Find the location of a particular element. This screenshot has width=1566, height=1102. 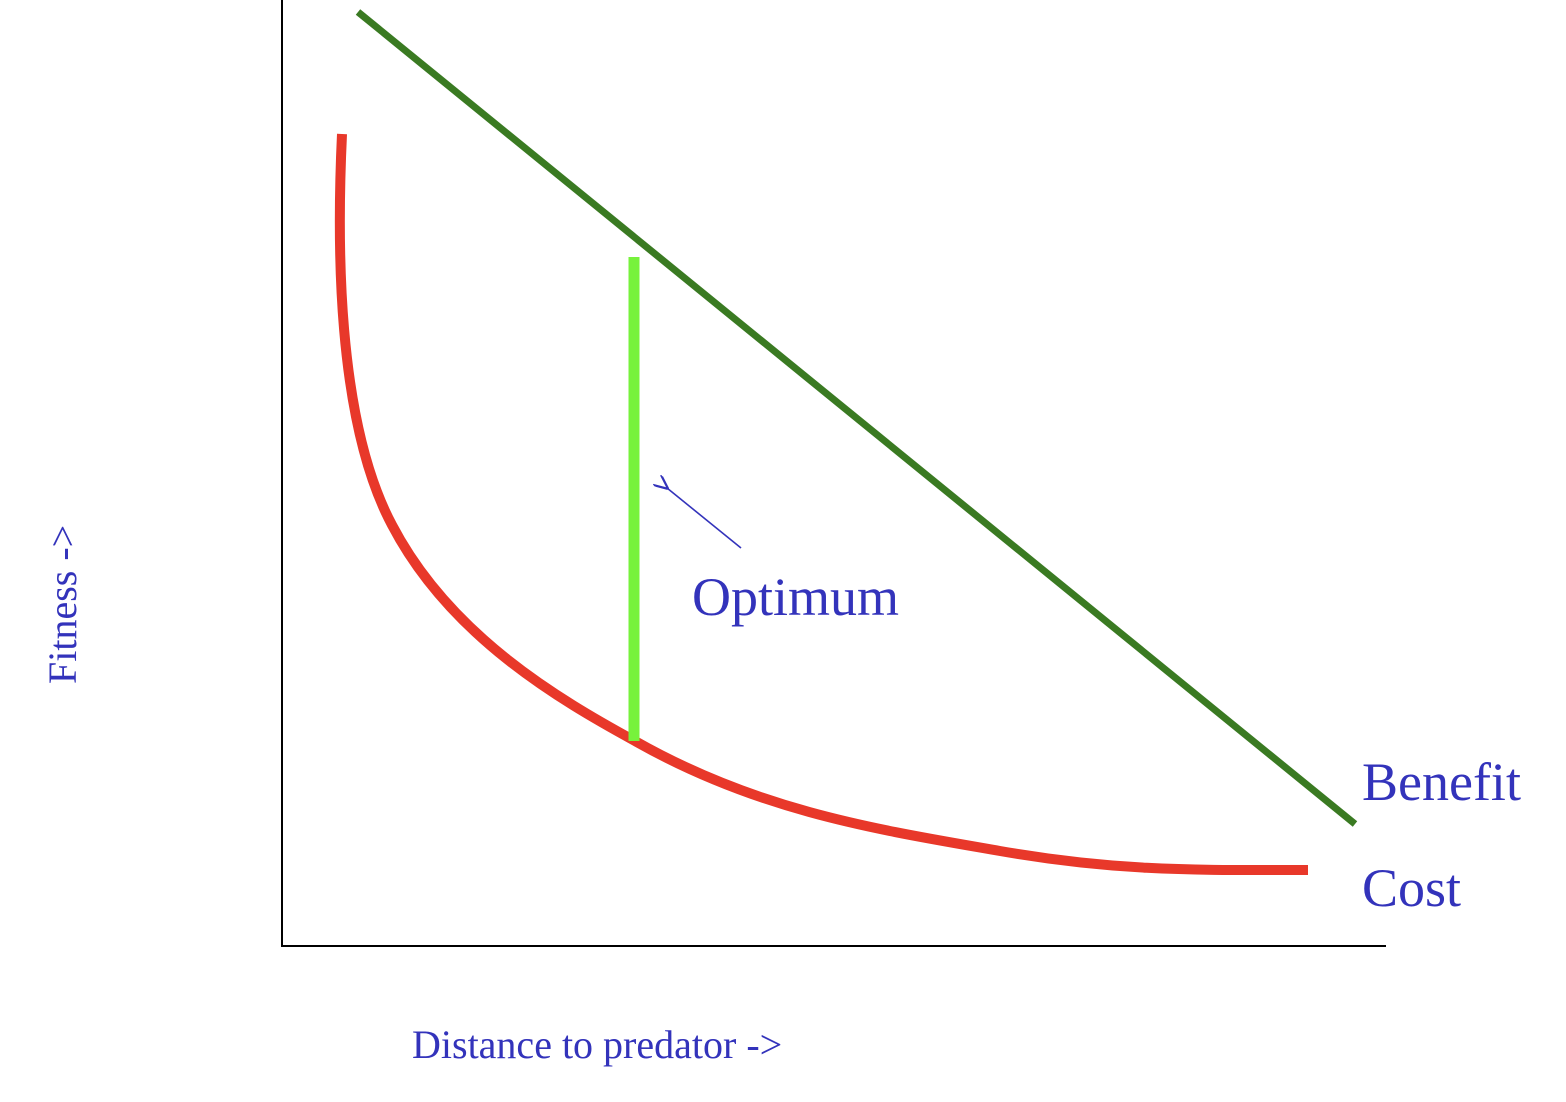

arrow-icon is located at coordinates (704, 518).